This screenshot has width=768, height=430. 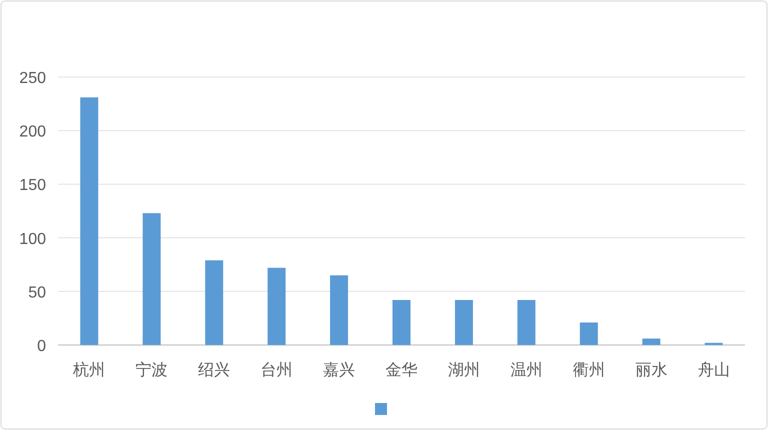 I want to click on x-tick-label: 金华, so click(x=402, y=370).